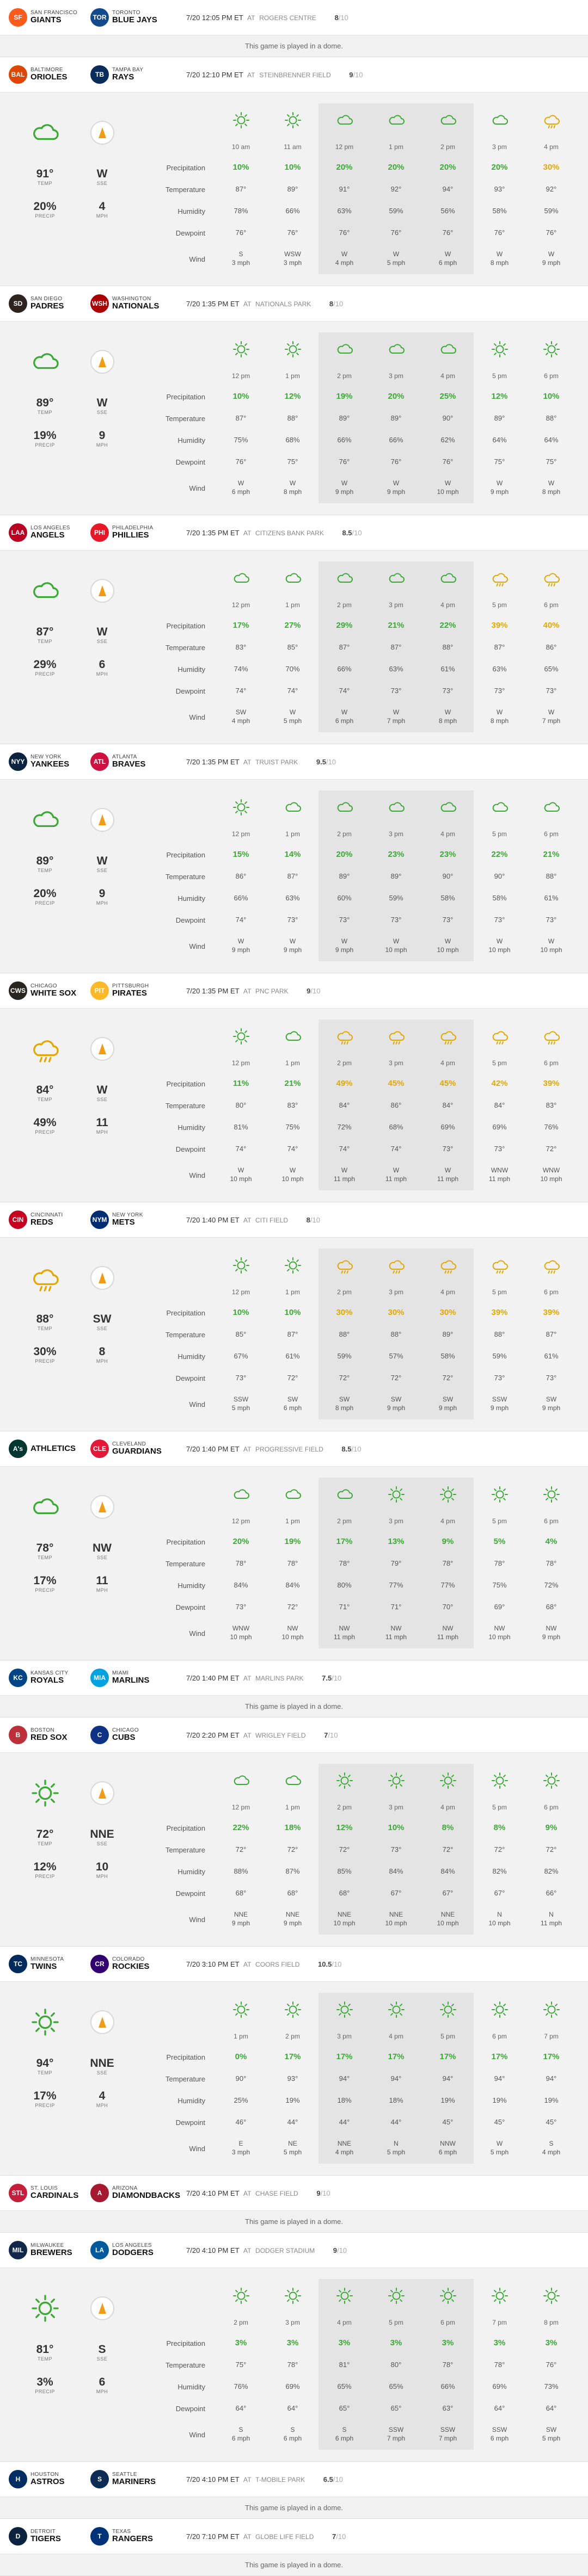 The width and height of the screenshot is (588, 2576). What do you see at coordinates (292, 1542) in the screenshot?
I see `hour-precip: 19%` at bounding box center [292, 1542].